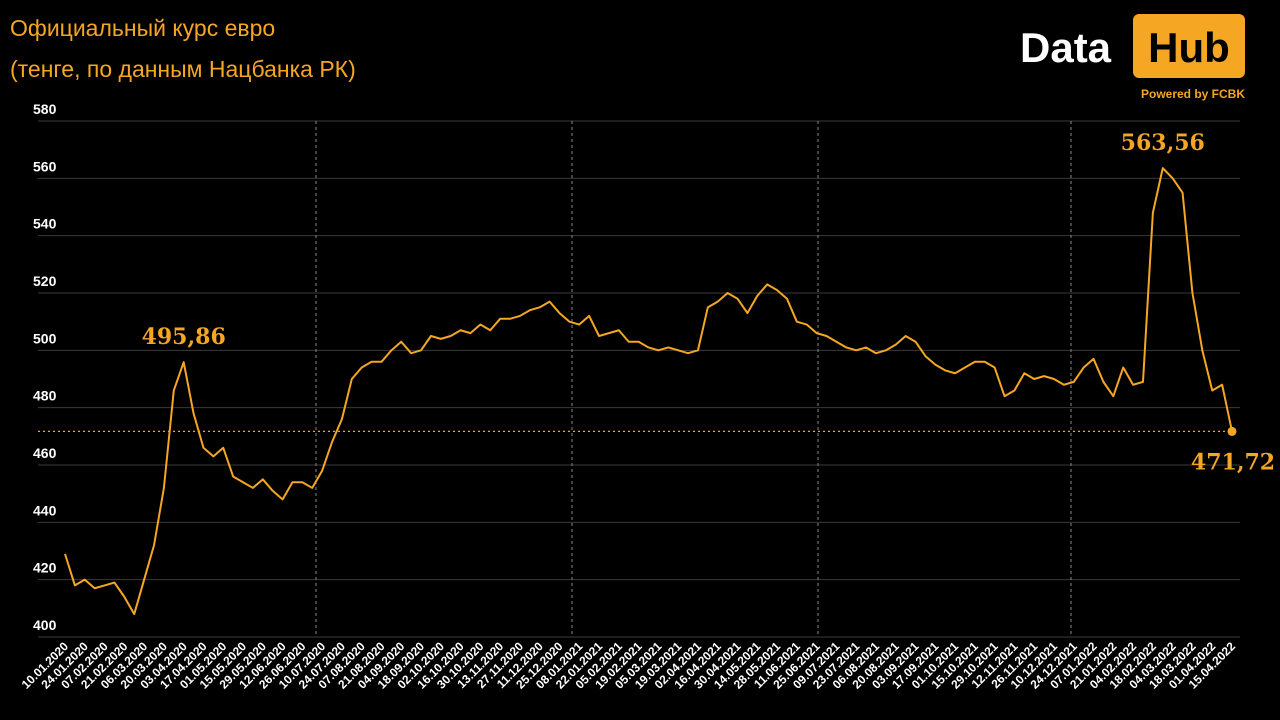 The height and width of the screenshot is (720, 1280). Describe the element at coordinates (45, 510) in the screenshot. I see `y-tick-label: 440` at that location.